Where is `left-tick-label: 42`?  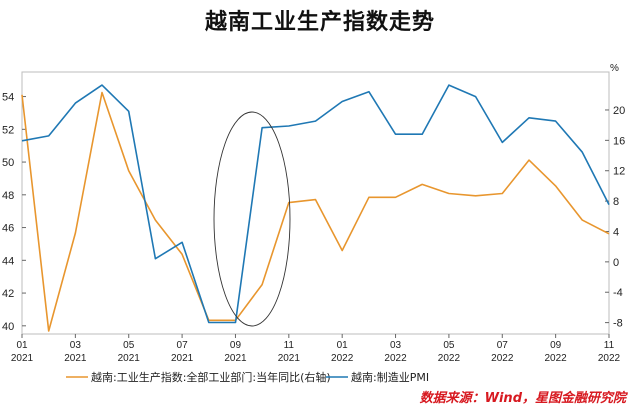
left-tick-label: 42 is located at coordinates (8, 294).